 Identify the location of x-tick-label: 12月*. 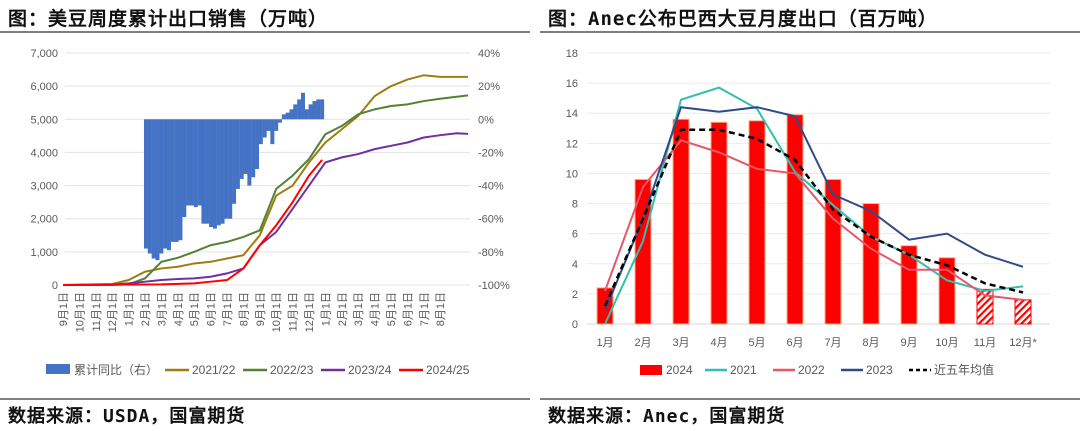
(1023, 343).